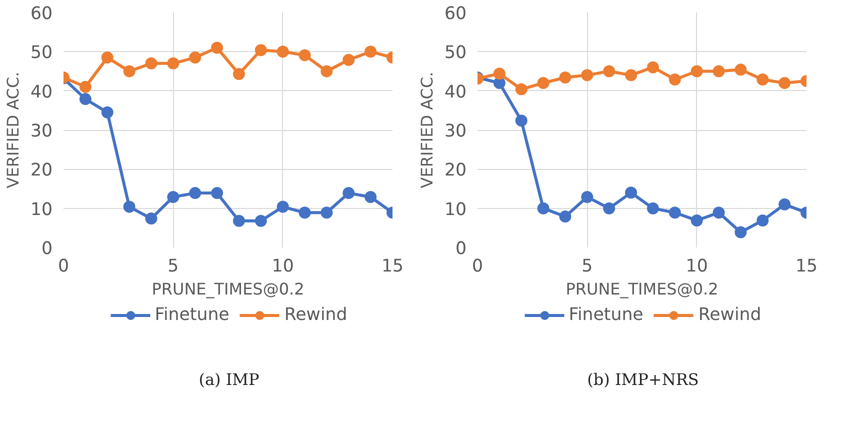 This screenshot has width=849, height=421. Describe the element at coordinates (229, 379) in the screenshot. I see `text: (a) IMP` at that location.